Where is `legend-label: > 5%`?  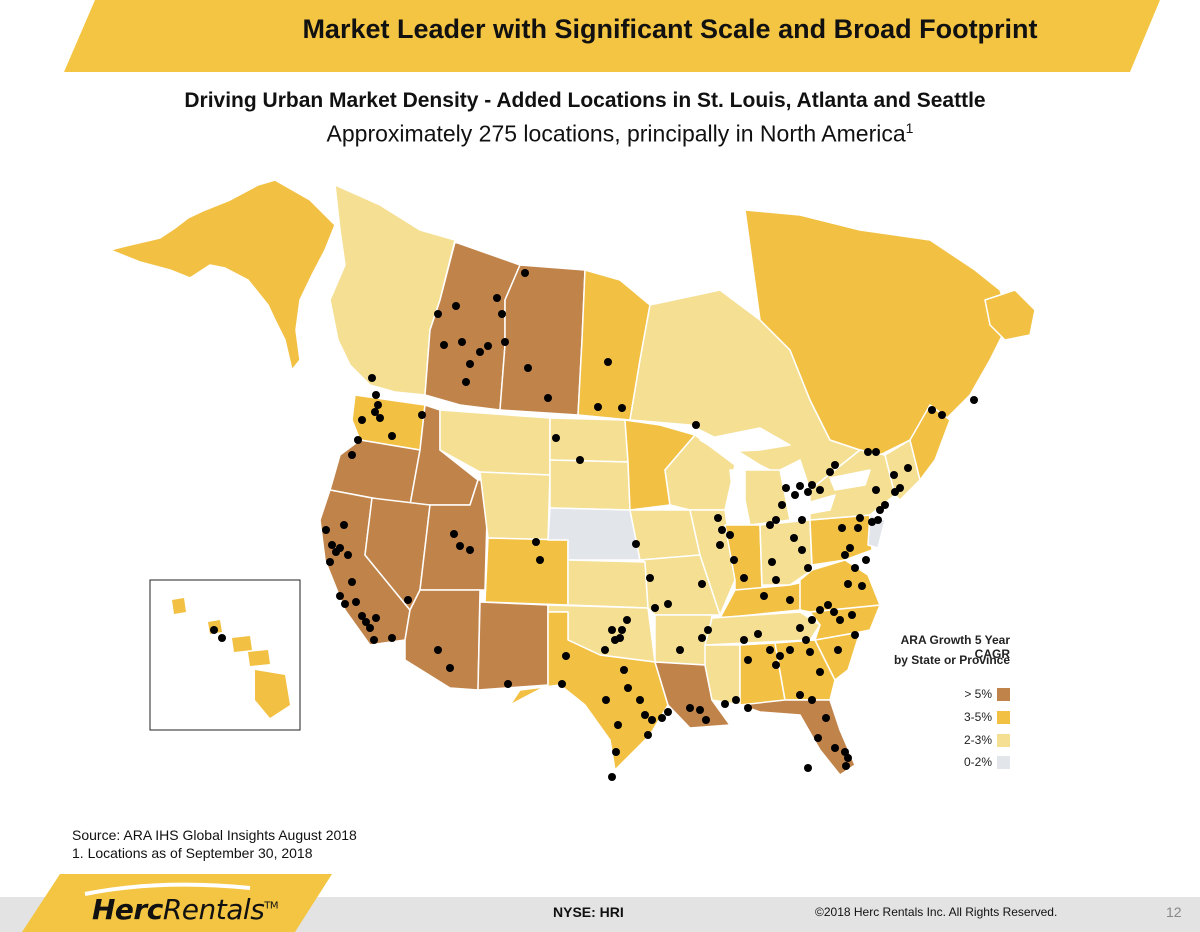
legend-label: > 5% is located at coordinates (978, 694).